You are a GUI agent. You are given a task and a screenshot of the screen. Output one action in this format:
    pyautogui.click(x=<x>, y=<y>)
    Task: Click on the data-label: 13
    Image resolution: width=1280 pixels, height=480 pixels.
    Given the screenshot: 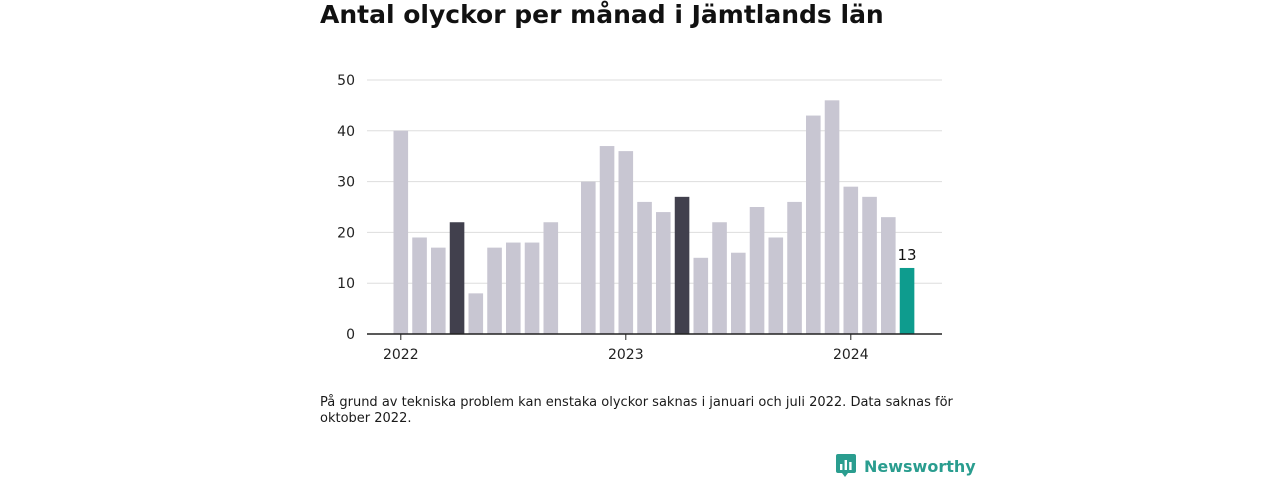 What is the action you would take?
    pyautogui.click(x=907, y=255)
    